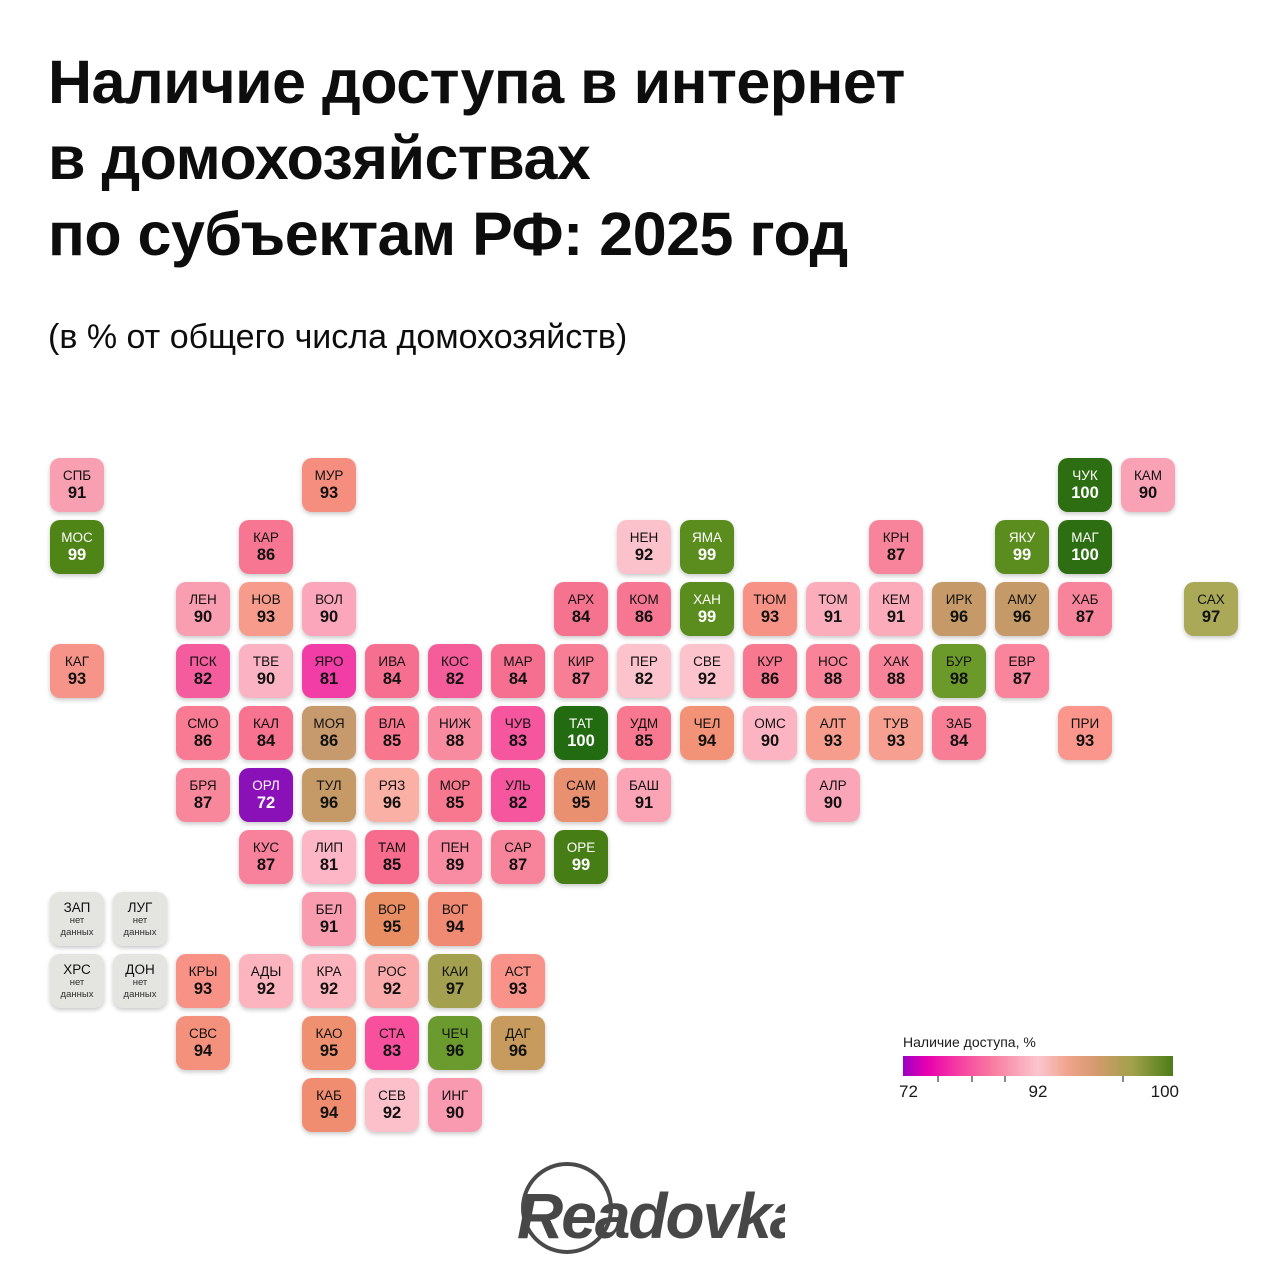 This screenshot has height=1280, width=1280. What do you see at coordinates (266, 981) in the screenshot?
I see `region-tile-АДЫ: АДЫ 92` at bounding box center [266, 981].